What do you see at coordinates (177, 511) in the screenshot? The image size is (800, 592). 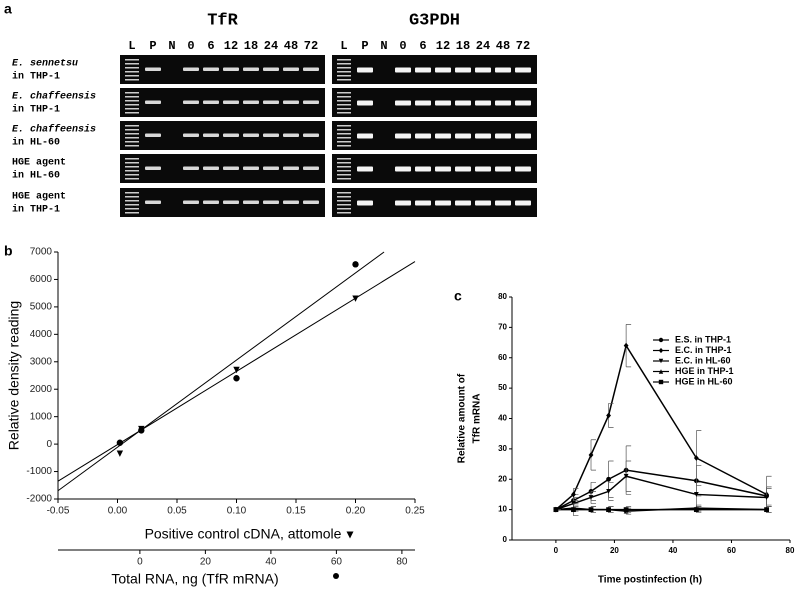 I see `x-tick-label: 0.05` at bounding box center [177, 511].